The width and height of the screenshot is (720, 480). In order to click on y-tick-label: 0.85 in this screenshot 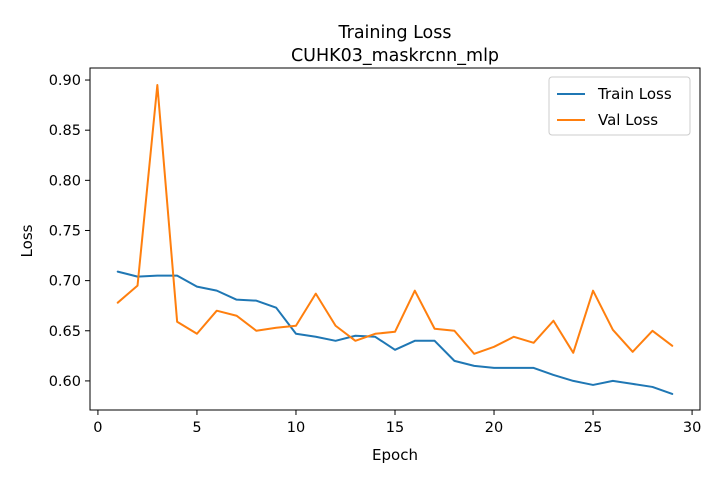, I will do `click(65, 131)`.